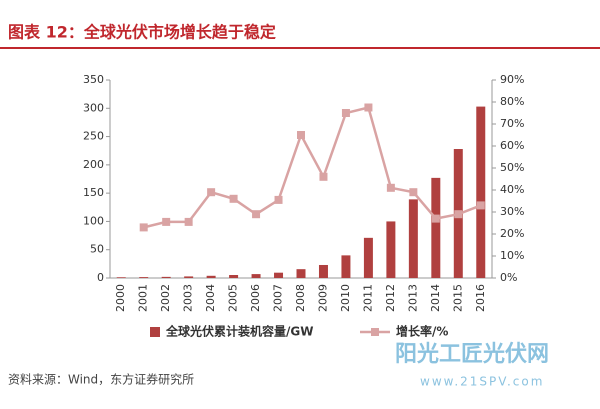 The image size is (600, 409). I want to click on x-tick-label: 2008, so click(300, 298).